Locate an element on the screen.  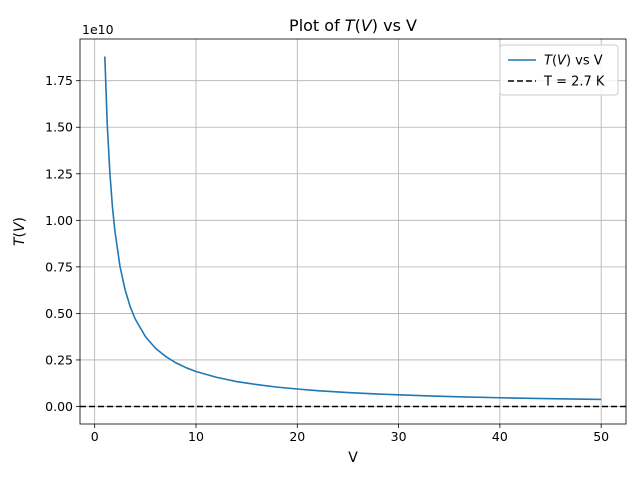
y-tick-label: 0.75 is located at coordinates (59, 266).